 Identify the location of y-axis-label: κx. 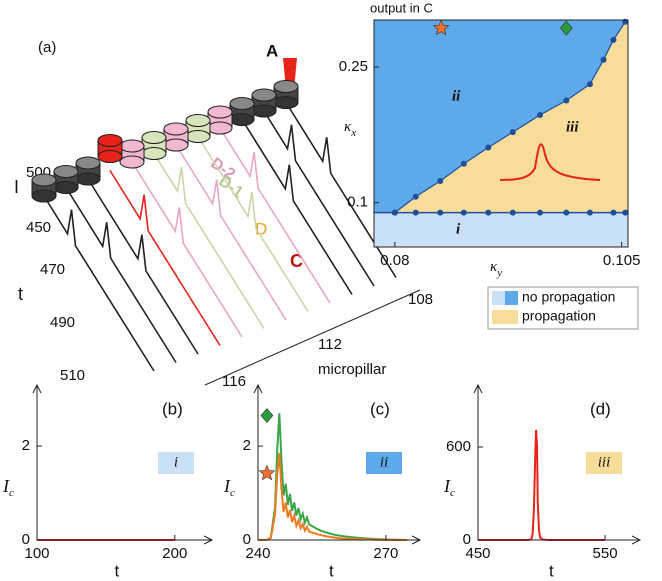
(350, 128).